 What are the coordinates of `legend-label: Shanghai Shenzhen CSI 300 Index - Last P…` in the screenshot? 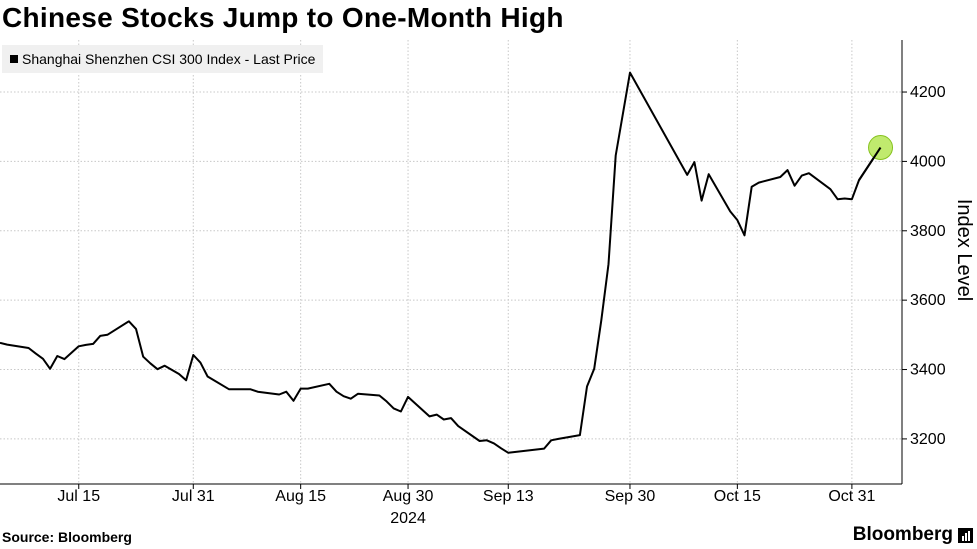 It's located at (169, 59).